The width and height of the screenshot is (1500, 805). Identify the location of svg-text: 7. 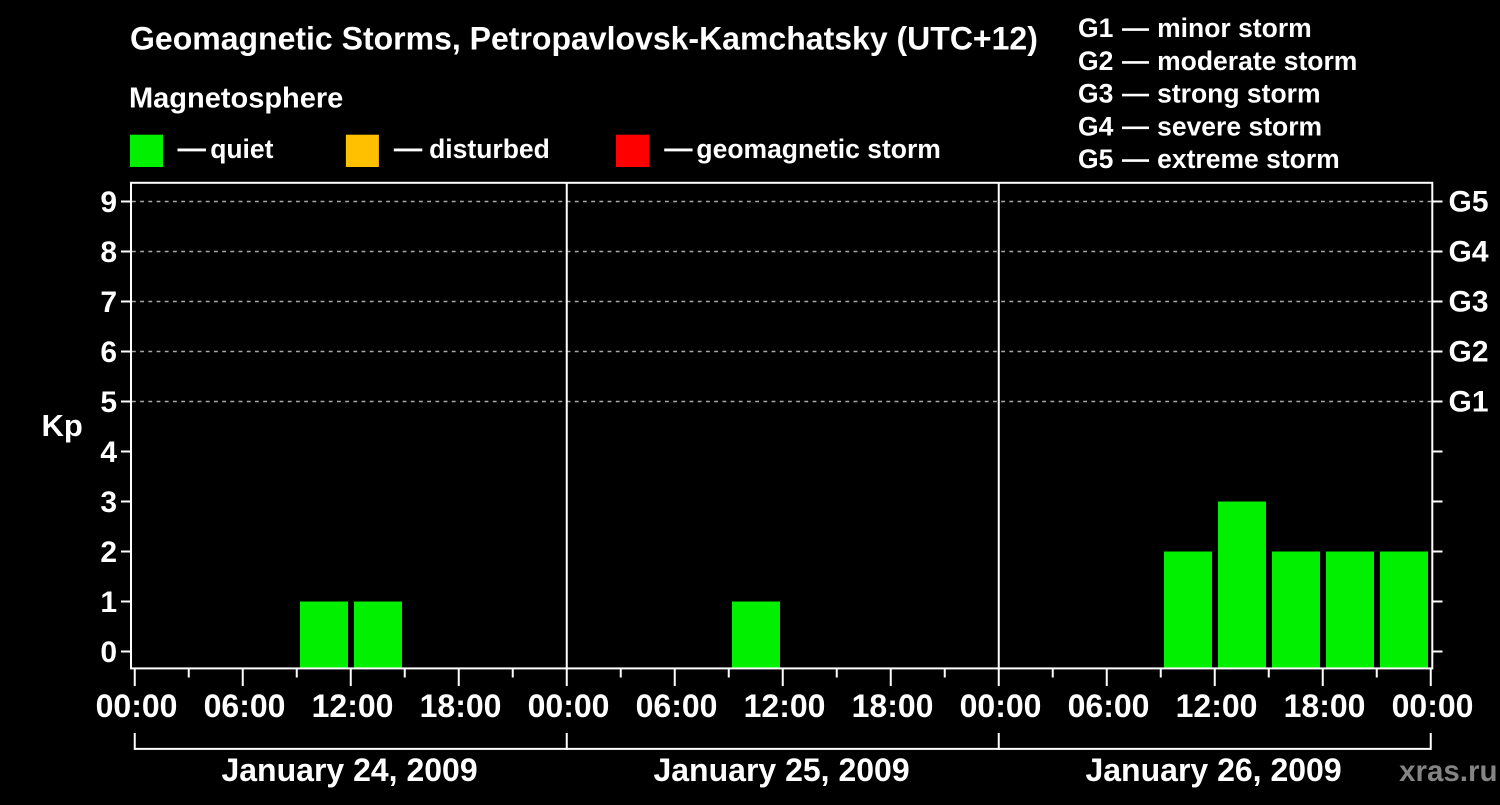
(108, 302).